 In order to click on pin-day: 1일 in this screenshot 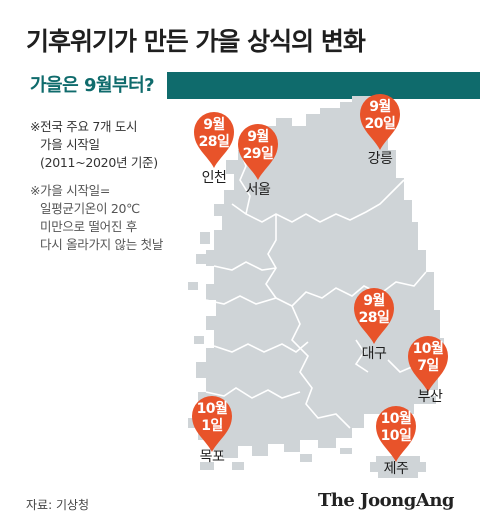, I will do `click(212, 426)`.